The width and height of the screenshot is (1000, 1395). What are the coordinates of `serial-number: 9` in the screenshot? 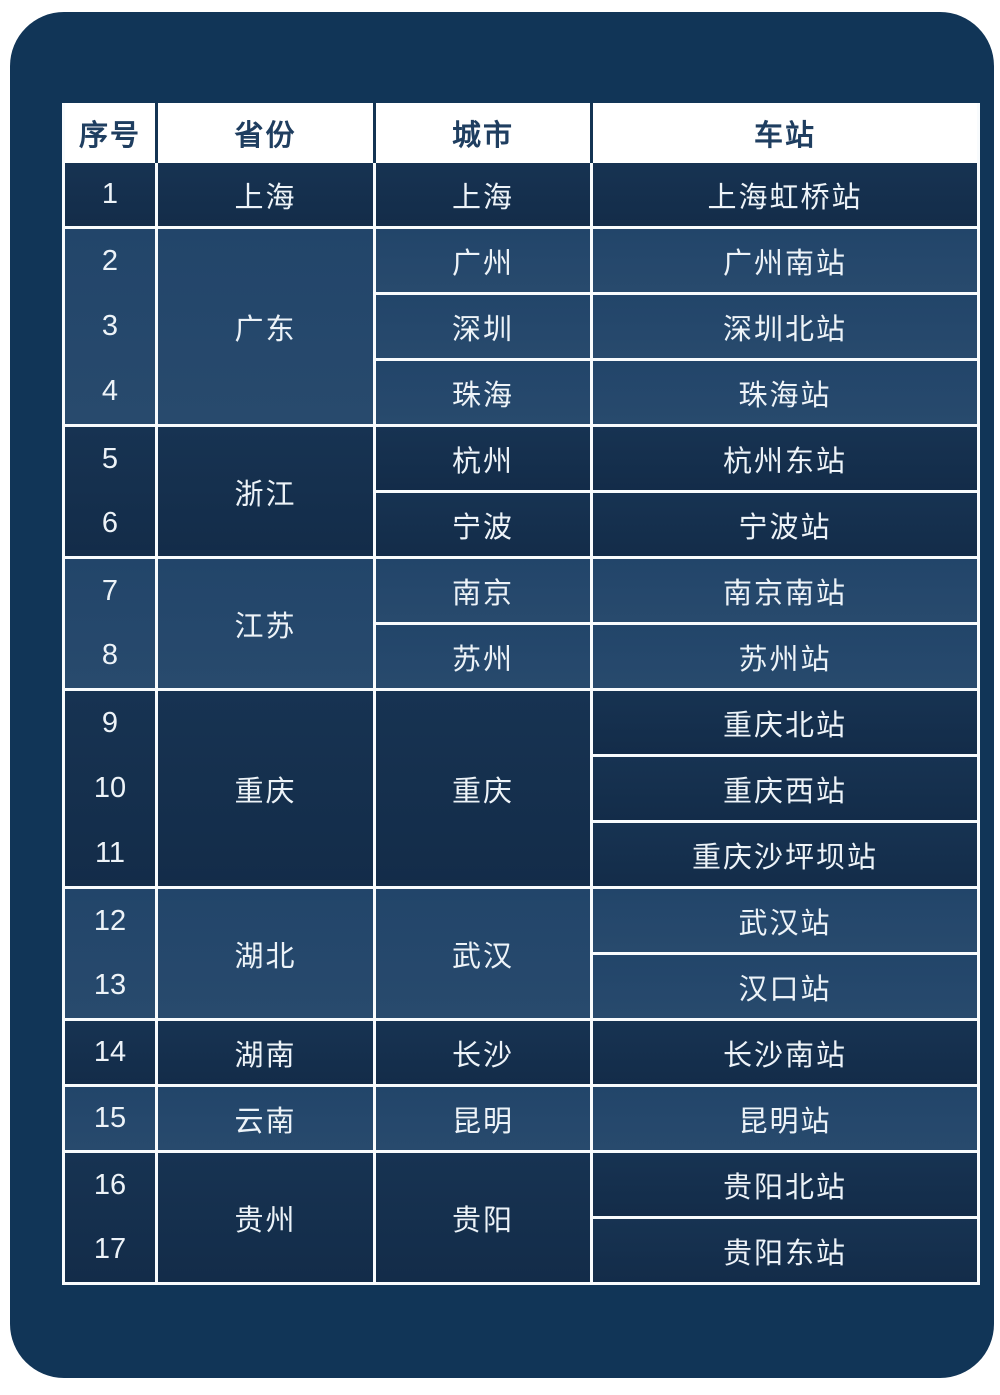 It's located at (110, 723).